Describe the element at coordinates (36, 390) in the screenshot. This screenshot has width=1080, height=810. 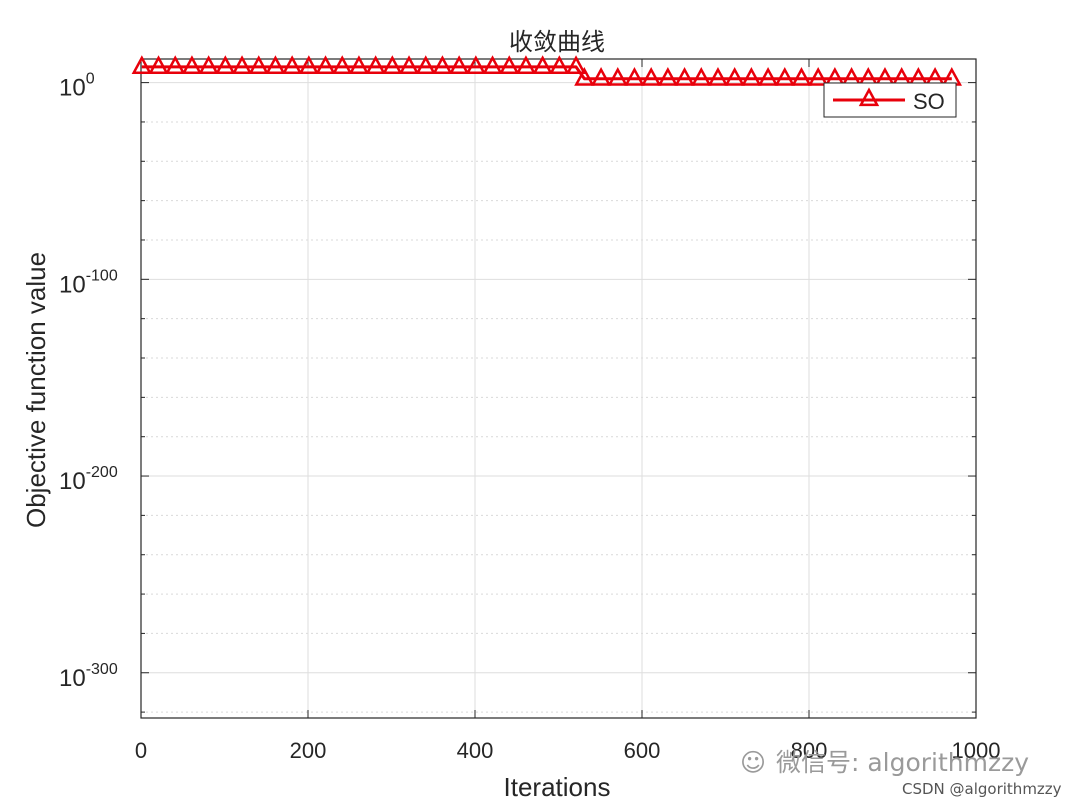
I see `y-axis-label: Objective function value` at that location.